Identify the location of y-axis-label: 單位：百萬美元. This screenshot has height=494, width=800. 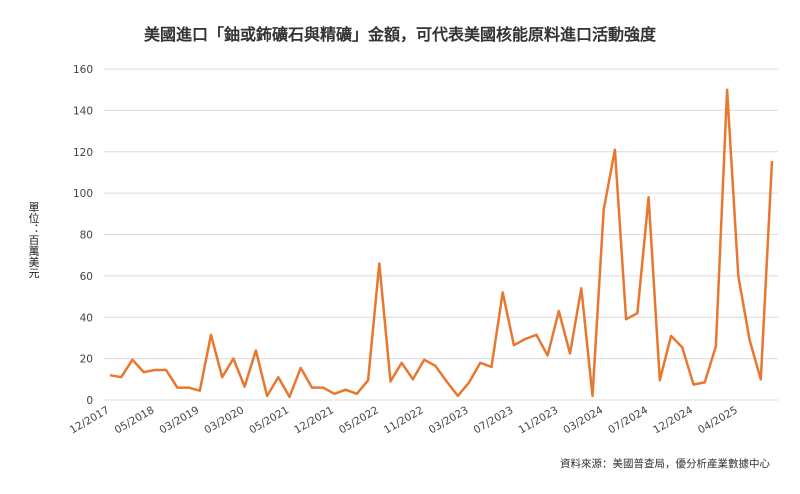
(33, 239).